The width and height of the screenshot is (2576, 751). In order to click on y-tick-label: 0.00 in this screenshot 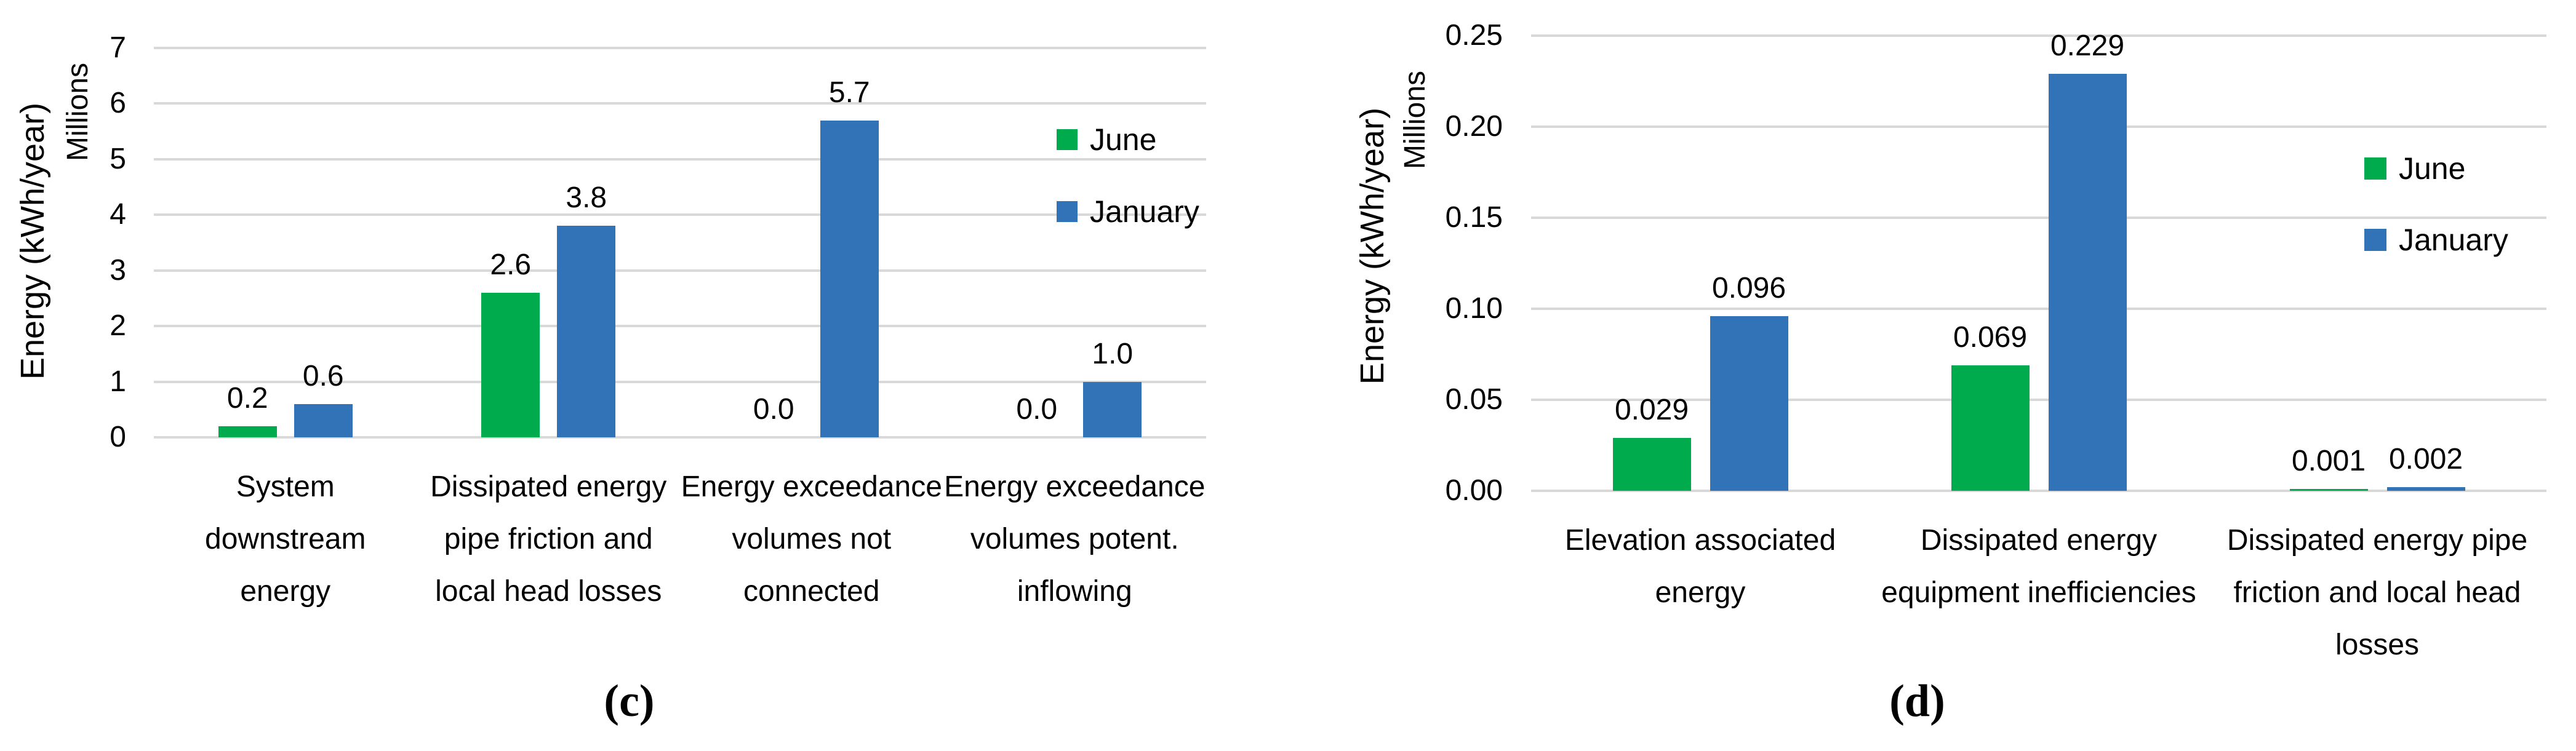, I will do `click(1474, 491)`.